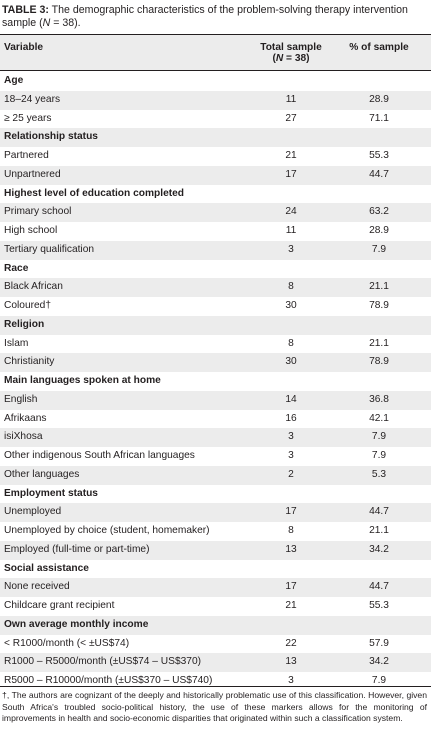 Image resolution: width=431 pixels, height=741 pixels. Describe the element at coordinates (33, 287) in the screenshot. I see `cell-variable: Black African` at that location.